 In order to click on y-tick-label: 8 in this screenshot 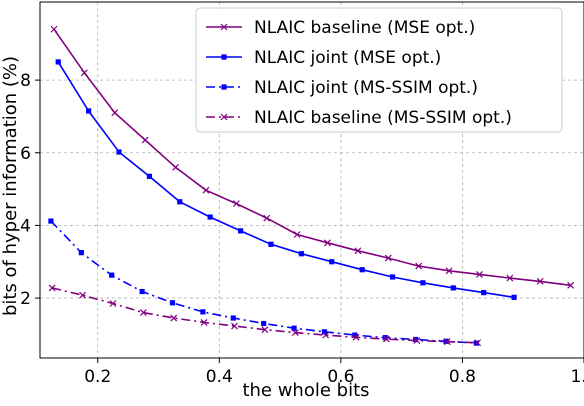, I will do `click(25, 81)`.